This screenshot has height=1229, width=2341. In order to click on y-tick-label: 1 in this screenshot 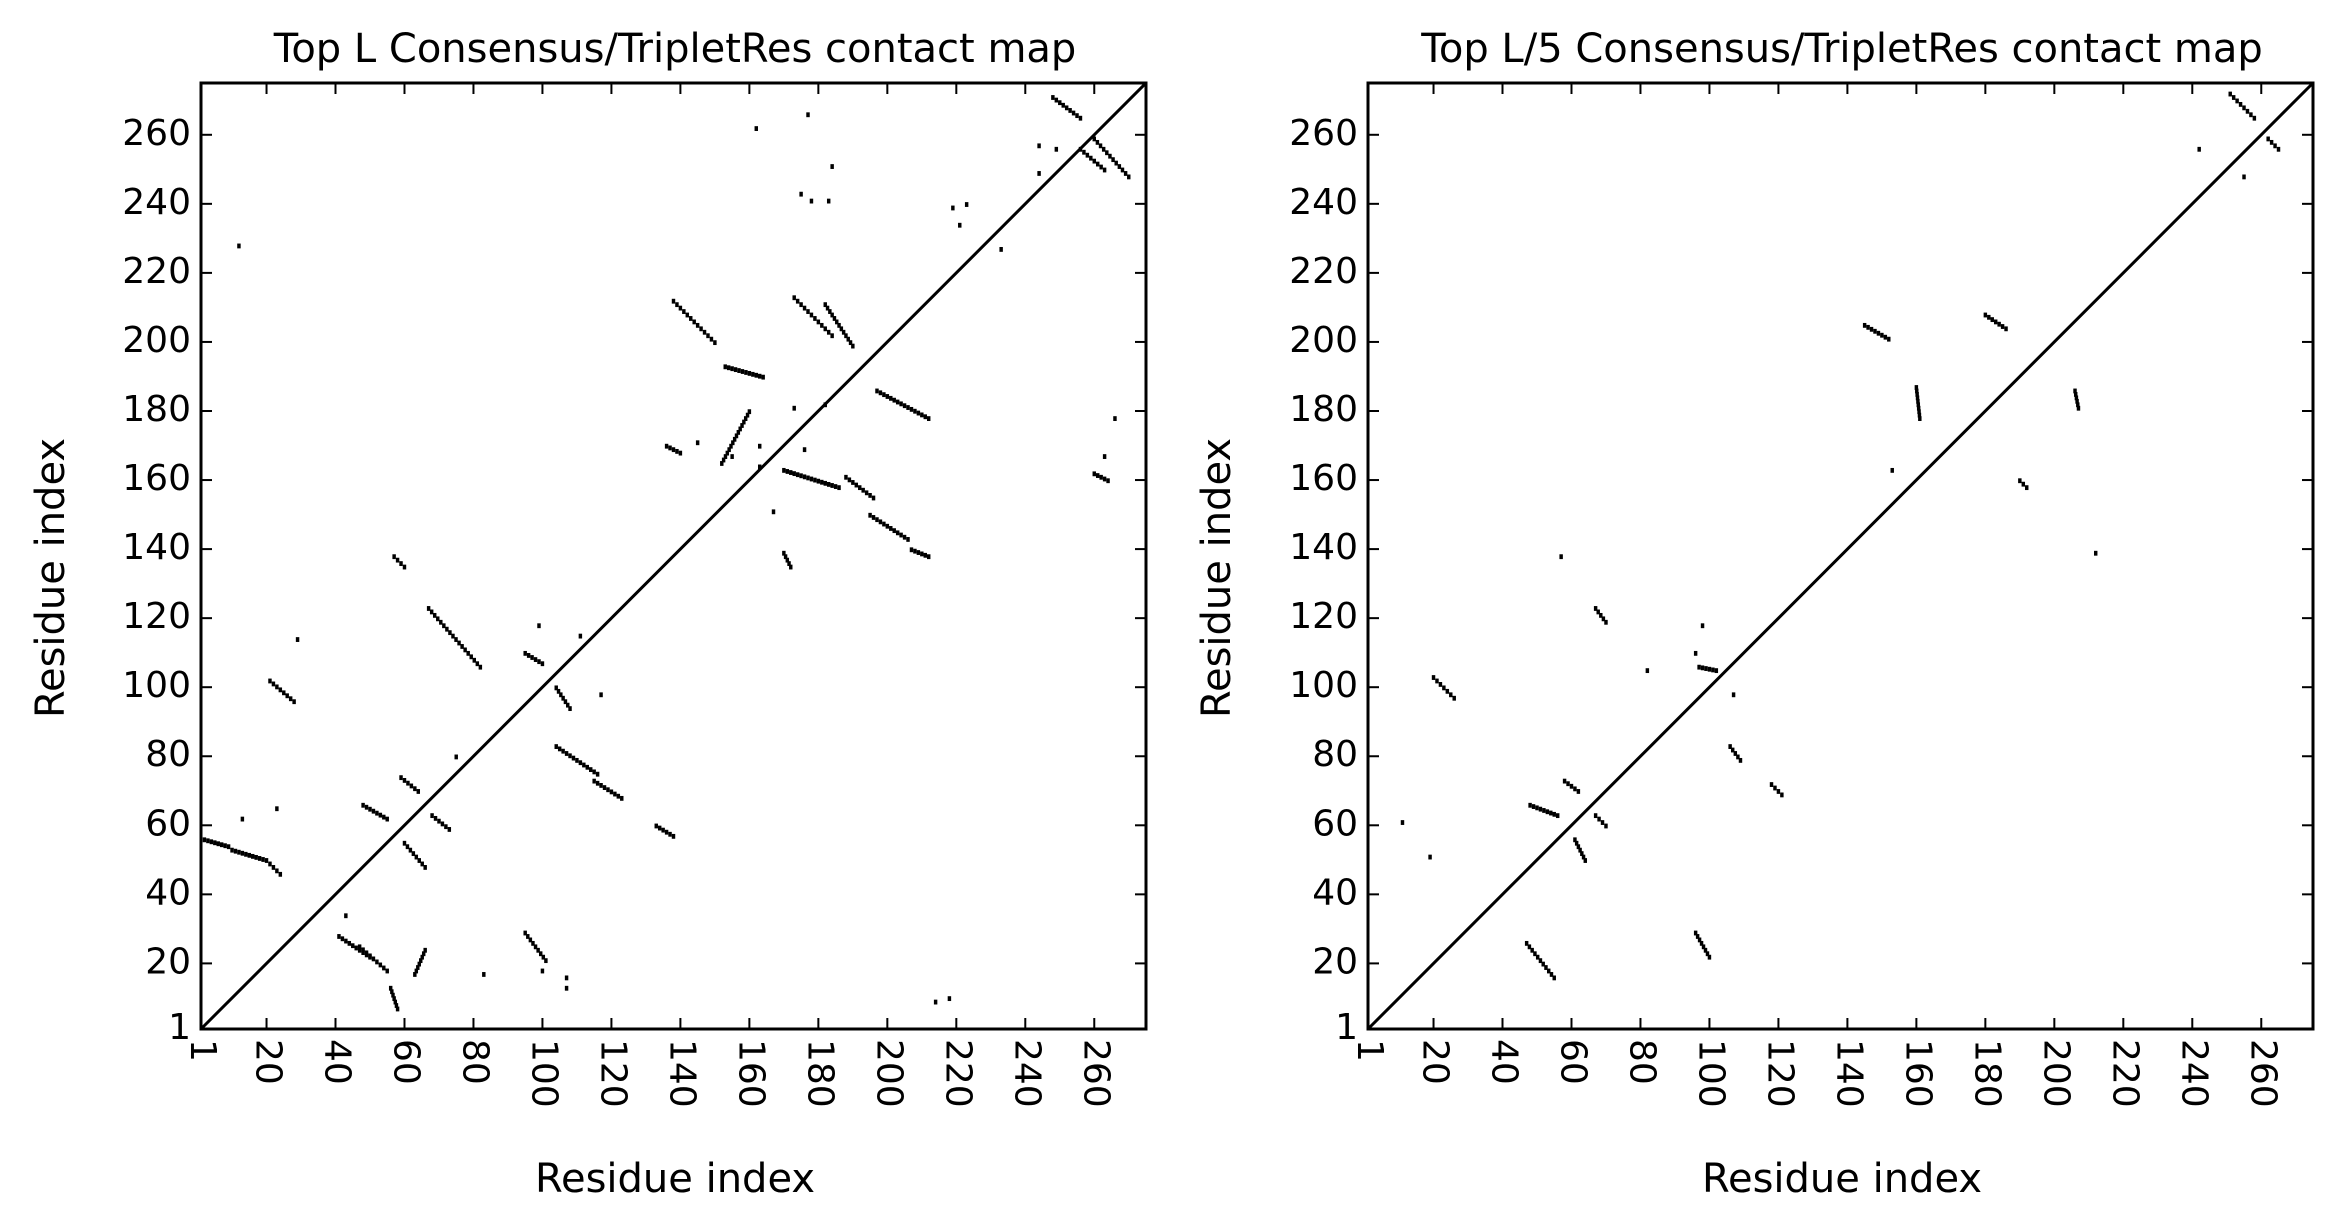, I will do `click(1346, 1027)`.